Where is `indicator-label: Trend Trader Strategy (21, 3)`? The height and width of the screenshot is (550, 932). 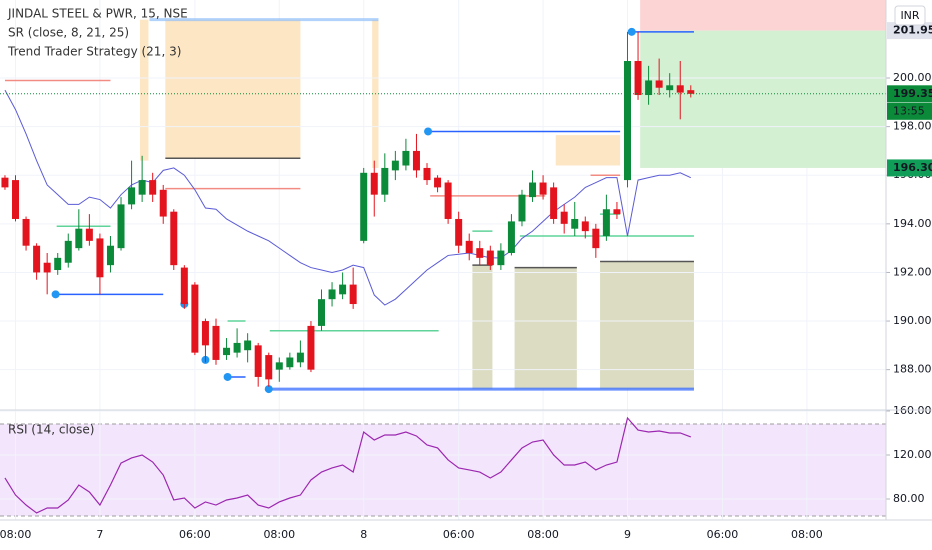 indicator-label: Trend Trader Strategy (21, 3) is located at coordinates (94, 52).